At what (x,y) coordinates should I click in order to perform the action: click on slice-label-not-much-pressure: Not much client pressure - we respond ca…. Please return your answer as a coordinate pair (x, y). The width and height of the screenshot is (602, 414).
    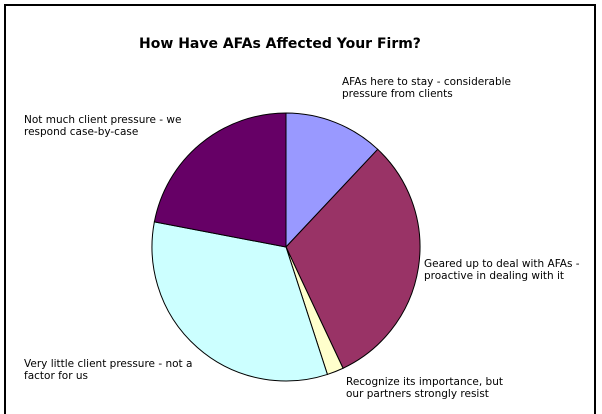
    Looking at the image, I should click on (103, 126).